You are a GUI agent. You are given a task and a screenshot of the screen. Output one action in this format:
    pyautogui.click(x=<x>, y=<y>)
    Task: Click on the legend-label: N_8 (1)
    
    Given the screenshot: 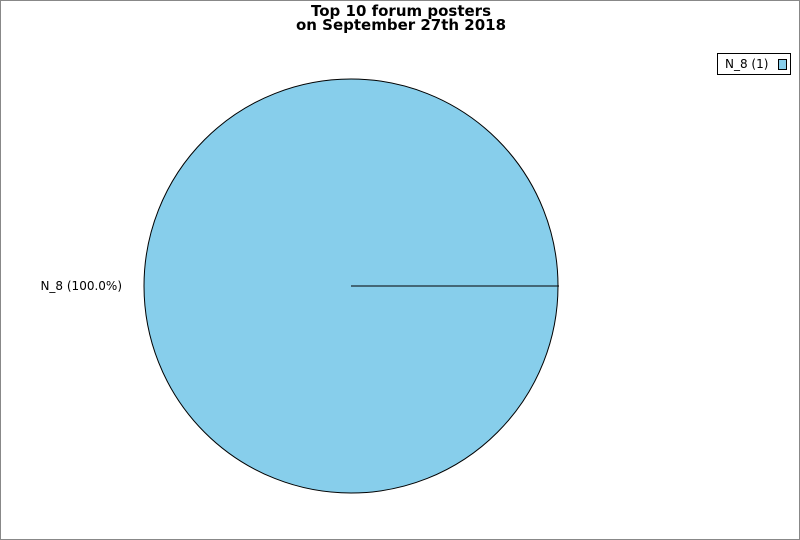 What is the action you would take?
    pyautogui.click(x=747, y=64)
    